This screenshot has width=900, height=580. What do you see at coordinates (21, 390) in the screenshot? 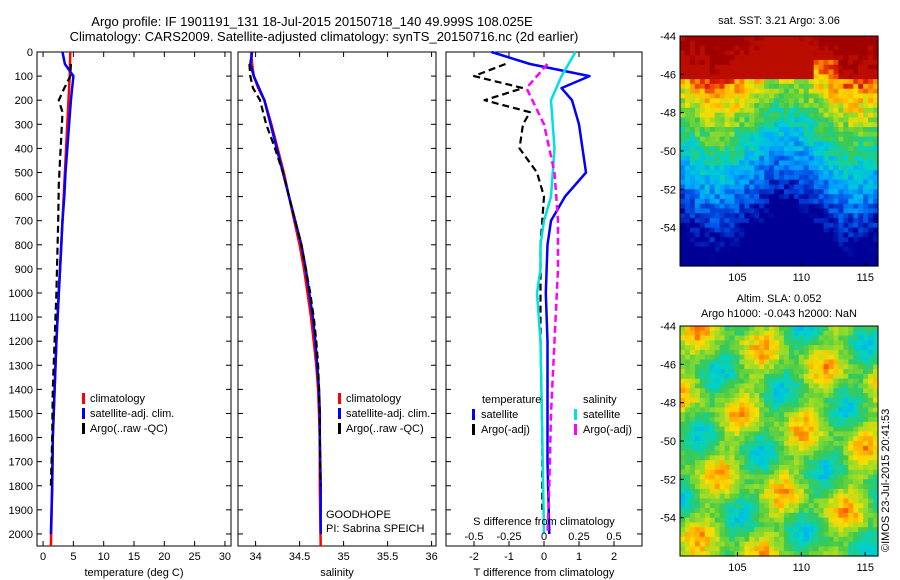
I see `temperature-ytick-label: 1400` at bounding box center [21, 390].